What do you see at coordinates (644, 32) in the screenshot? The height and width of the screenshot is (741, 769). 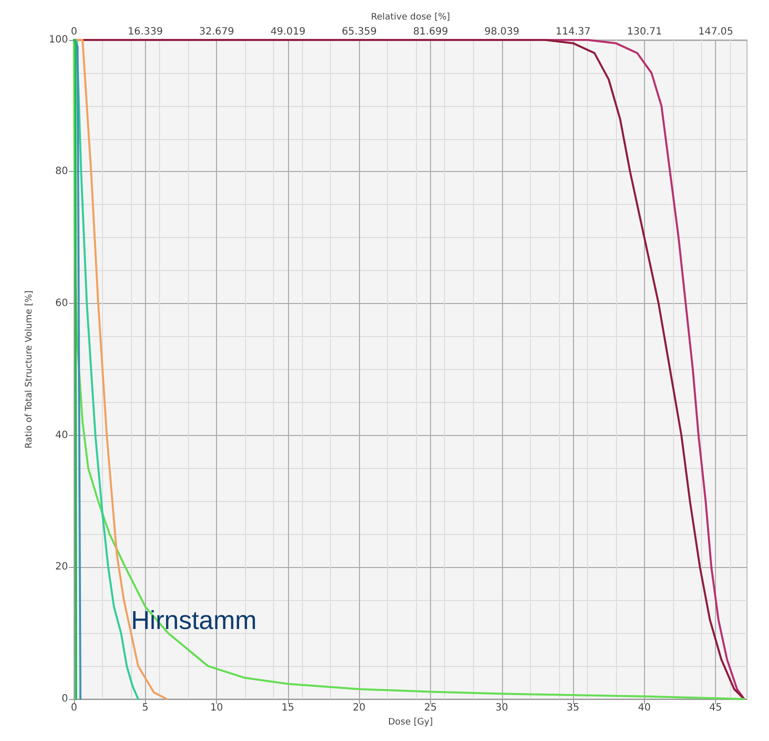 I see `x2-tick-label: 130.71` at bounding box center [644, 32].